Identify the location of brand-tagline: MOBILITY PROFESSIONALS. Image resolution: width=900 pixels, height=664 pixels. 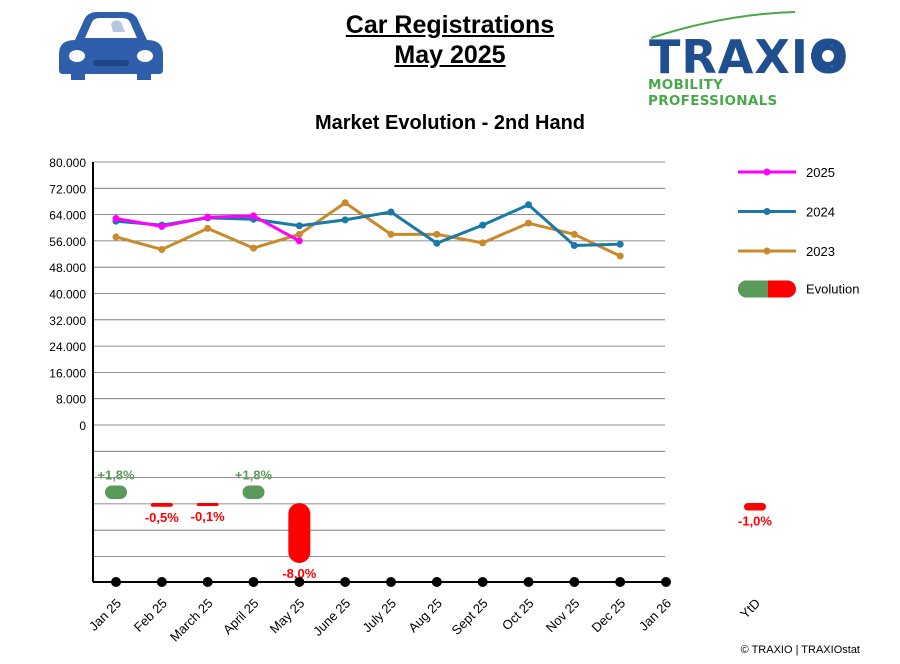
(713, 93).